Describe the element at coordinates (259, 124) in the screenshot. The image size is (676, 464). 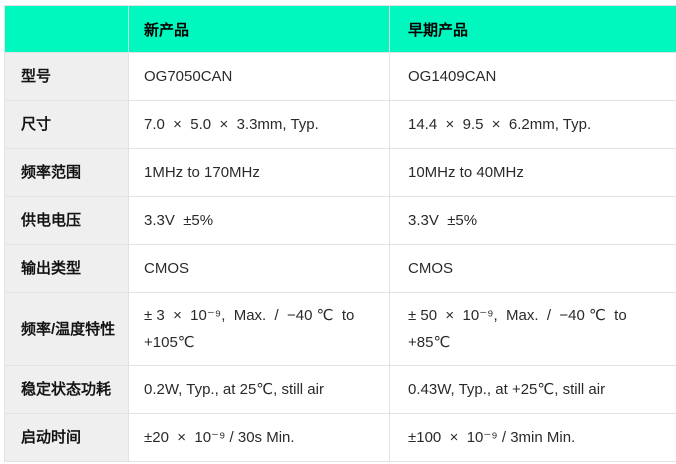
I see `spec-value-new: 7.0 × 5.0 × 3.3mm, Typ.` at that location.